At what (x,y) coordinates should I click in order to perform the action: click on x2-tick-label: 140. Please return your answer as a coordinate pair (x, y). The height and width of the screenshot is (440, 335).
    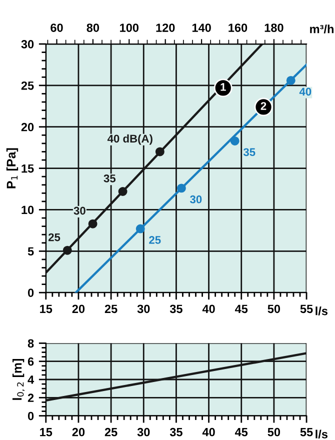
    Looking at the image, I should click on (201, 28).